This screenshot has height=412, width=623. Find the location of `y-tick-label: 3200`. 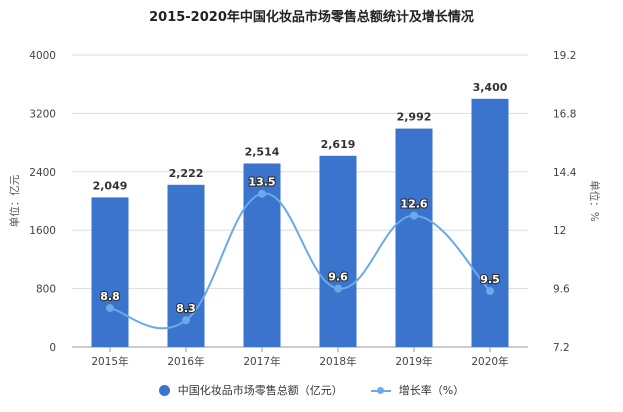

y-tick-label: 3200 is located at coordinates (42, 114).